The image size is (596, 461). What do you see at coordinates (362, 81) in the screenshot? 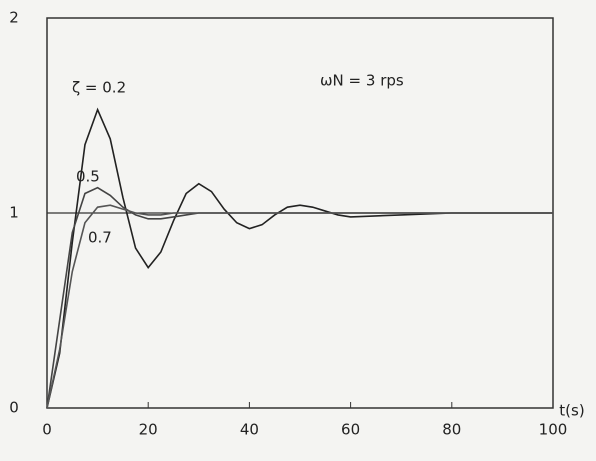
I see `annotation: ωN = 3 rps` at bounding box center [362, 81].